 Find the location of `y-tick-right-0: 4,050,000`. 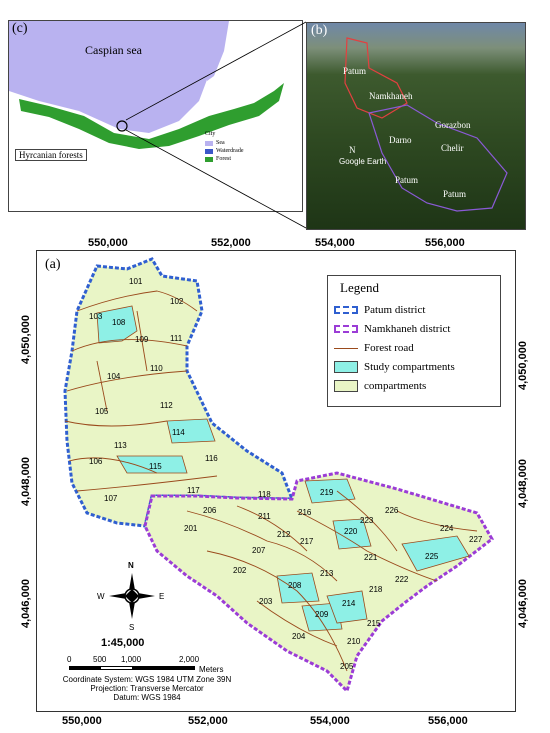

y-tick-right-0: 4,050,000 is located at coordinates (523, 365).